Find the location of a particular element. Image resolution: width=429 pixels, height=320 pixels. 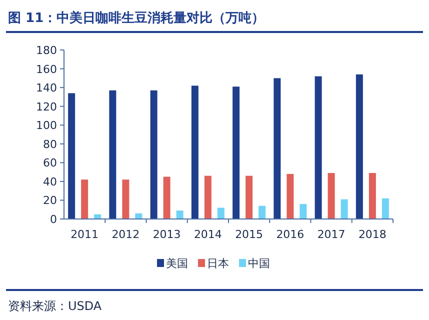

y-tick-label: 140 is located at coordinates (46, 88).